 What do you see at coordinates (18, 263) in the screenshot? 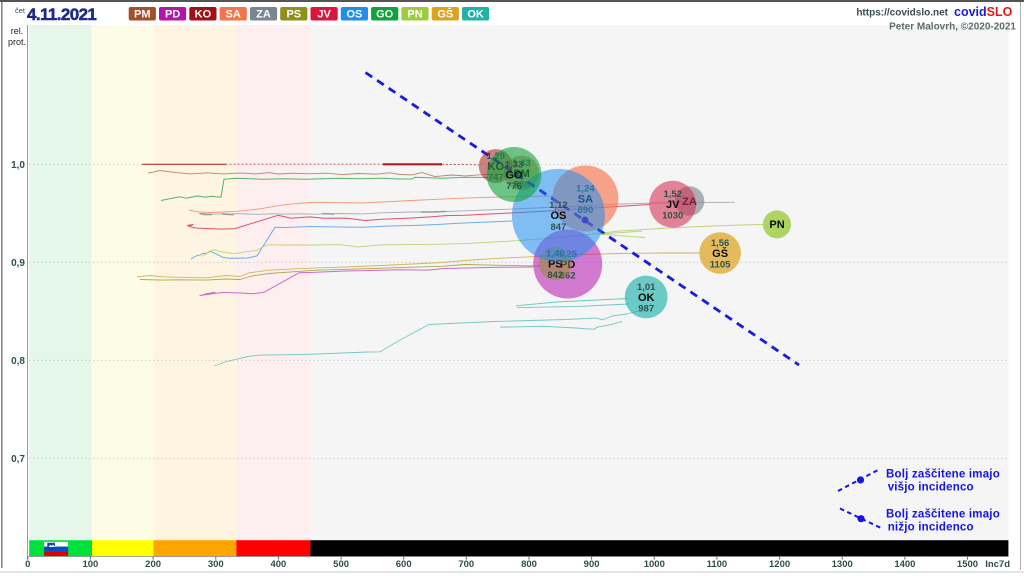
I see `svg-text: 0,9` at bounding box center [18, 263].